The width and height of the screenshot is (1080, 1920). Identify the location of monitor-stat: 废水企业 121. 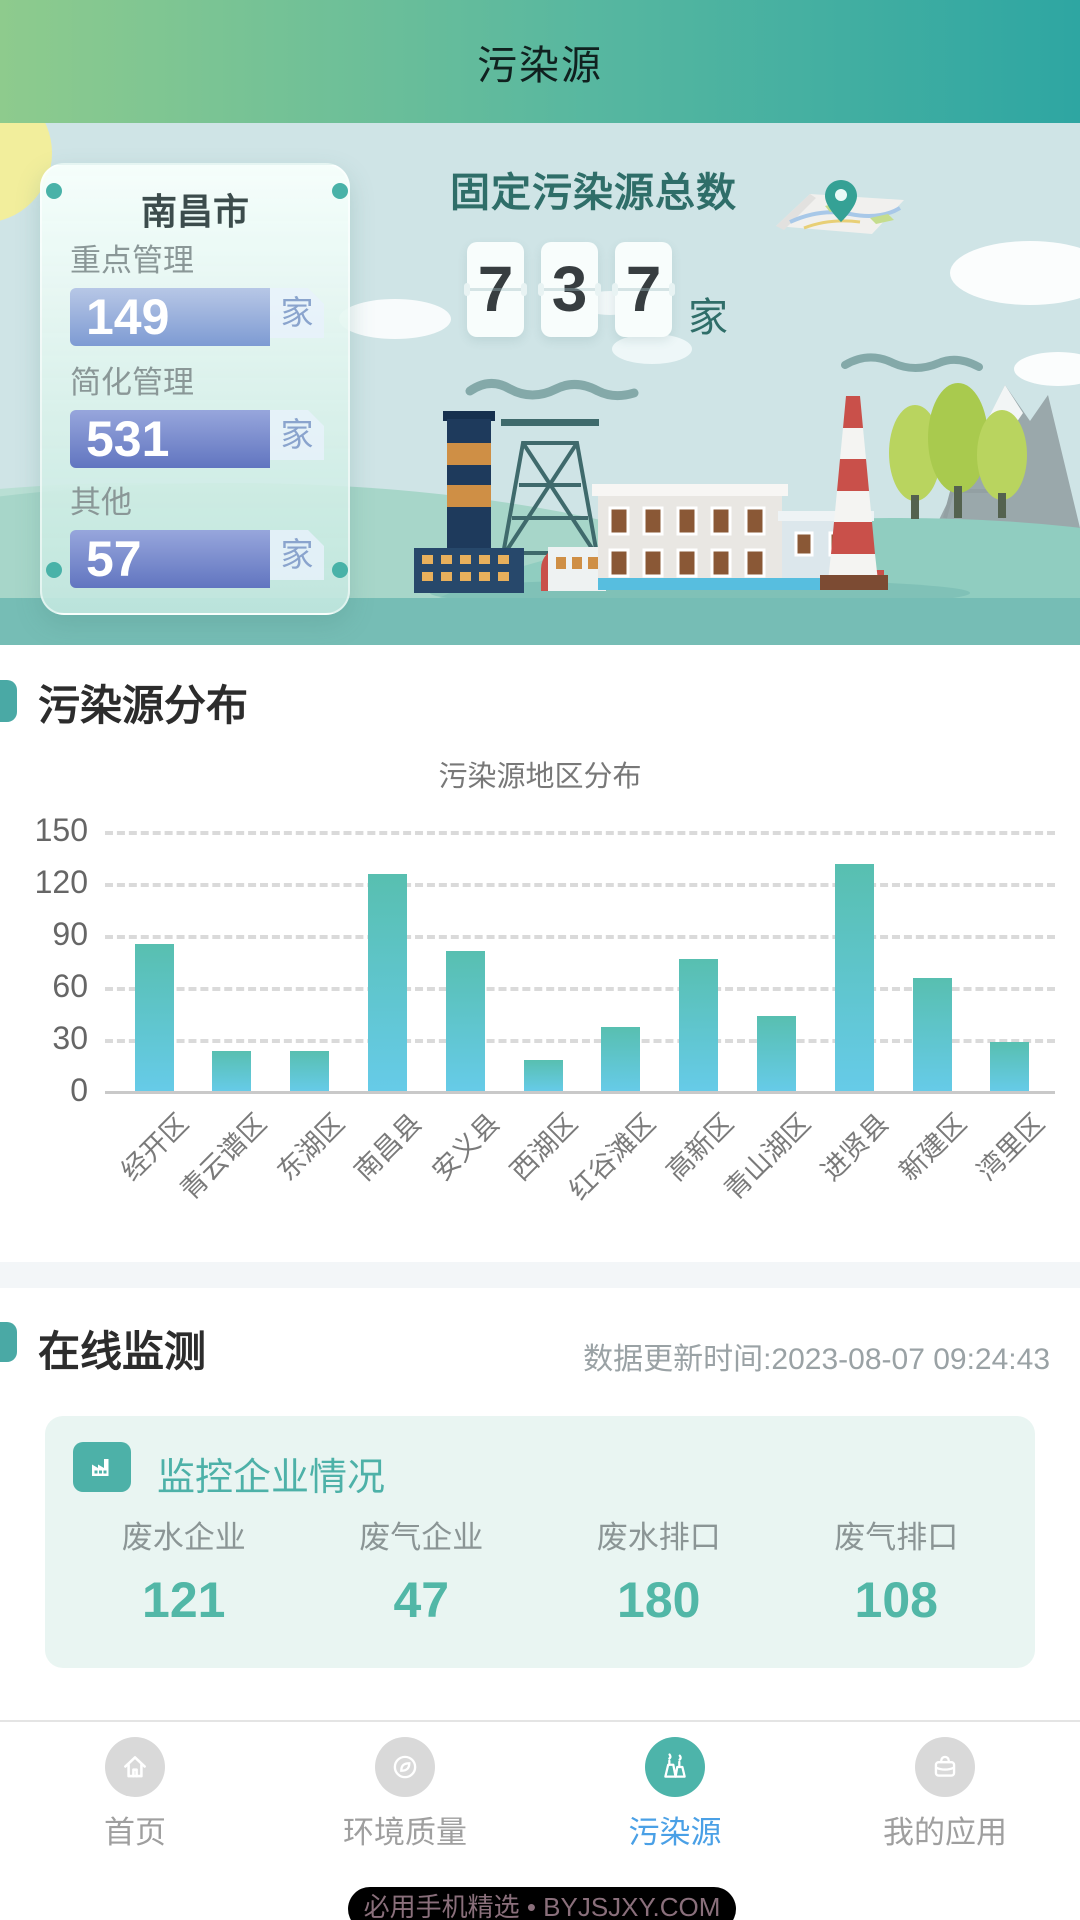
(184, 1570).